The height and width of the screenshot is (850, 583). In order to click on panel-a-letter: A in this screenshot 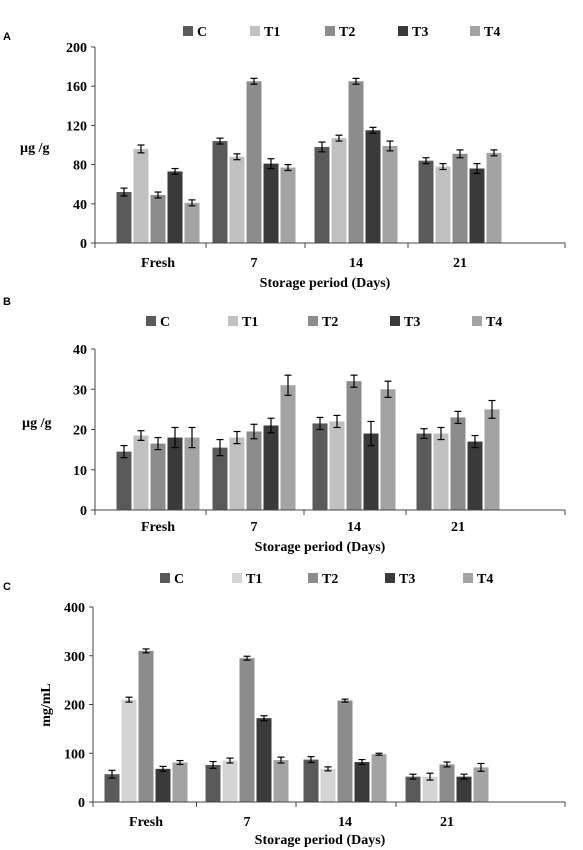, I will do `click(7, 37)`.